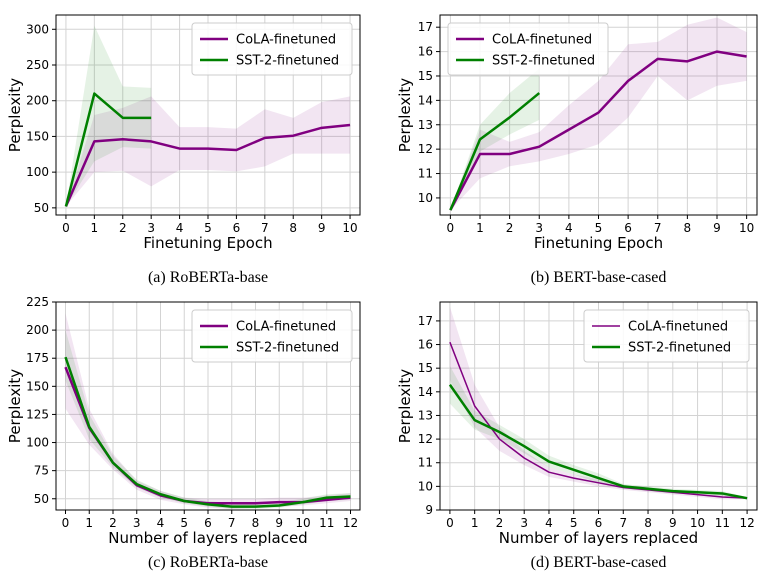 The height and width of the screenshot is (573, 771). Describe the element at coordinates (425, 76) in the screenshot. I see `y-tick-label: 15` at that location.